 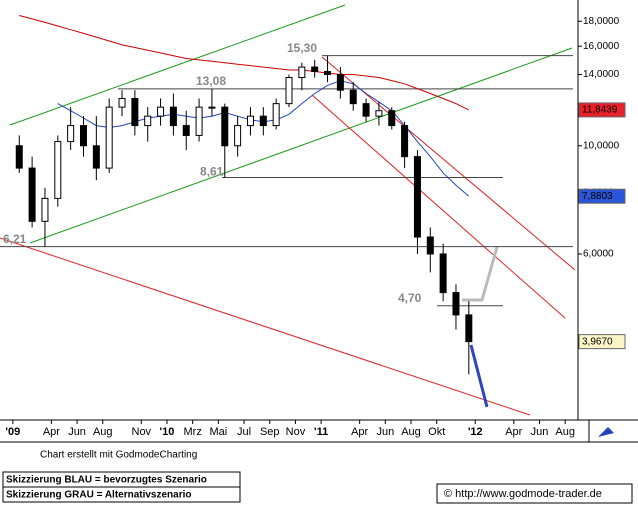 I want to click on copyright: © http://www.godmode-trader.de, so click(x=523, y=494).